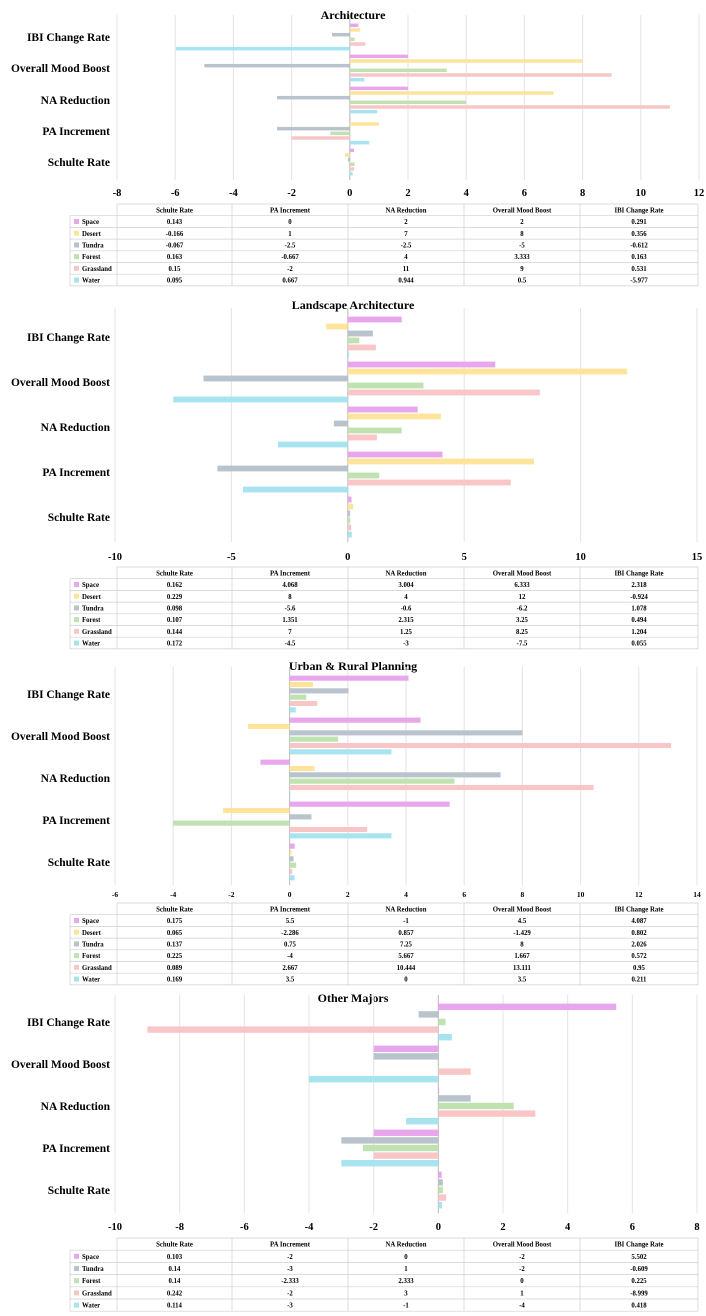  Describe the element at coordinates (175, 644) in the screenshot. I see `table-cell: 0.172` at that location.